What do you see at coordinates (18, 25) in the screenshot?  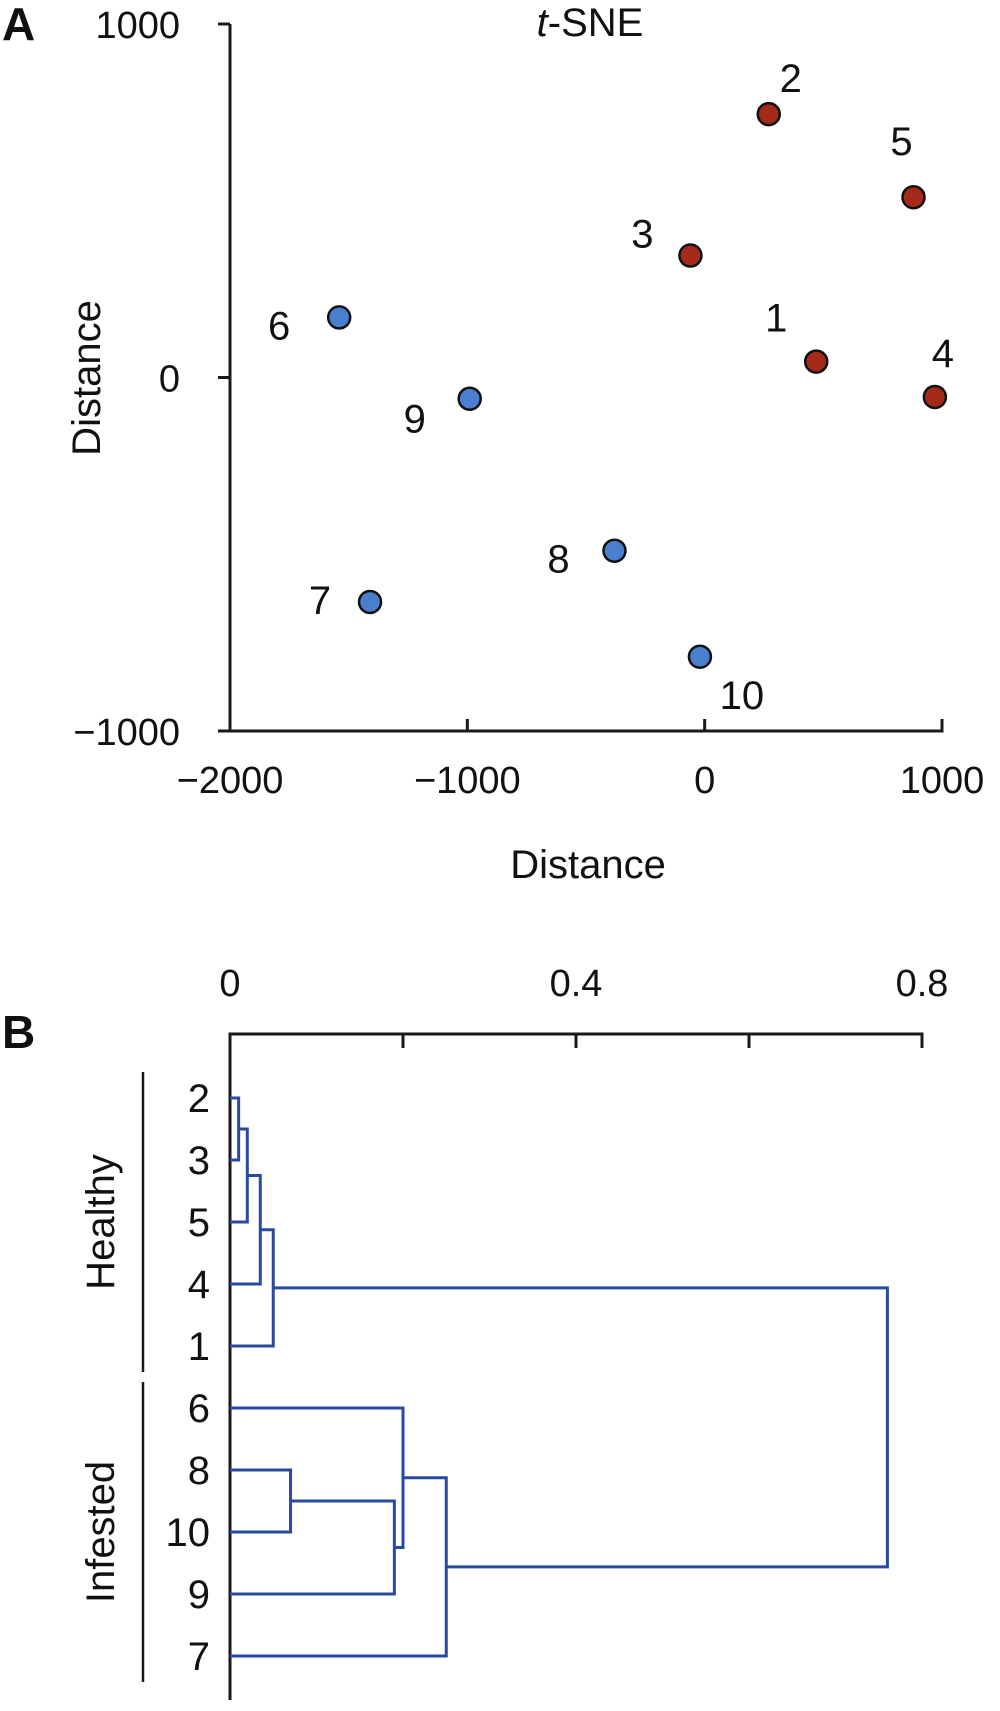 I see `panel-a-label: A` at bounding box center [18, 25].